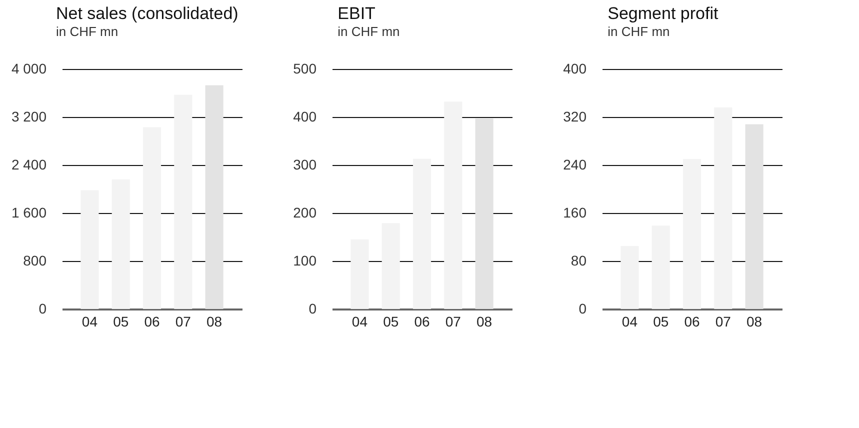  I want to click on y-tick-label: 3 200, so click(29, 116).